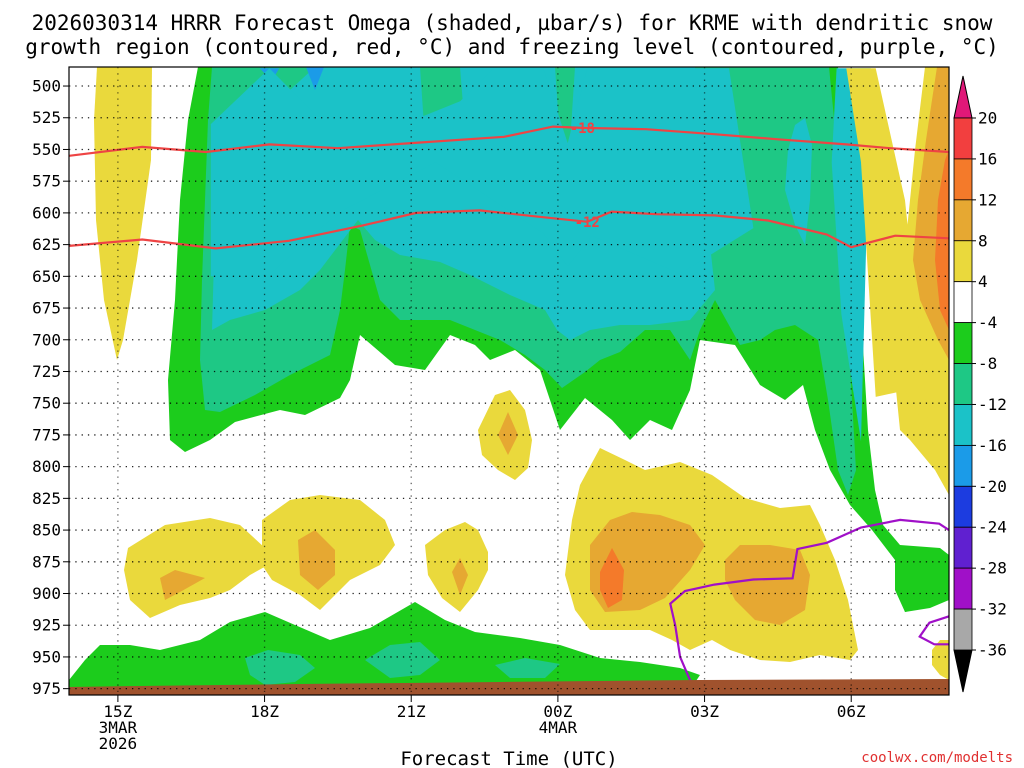 The image size is (1024, 768). I want to click on y-tick-label-975: 975, so click(46, 688).